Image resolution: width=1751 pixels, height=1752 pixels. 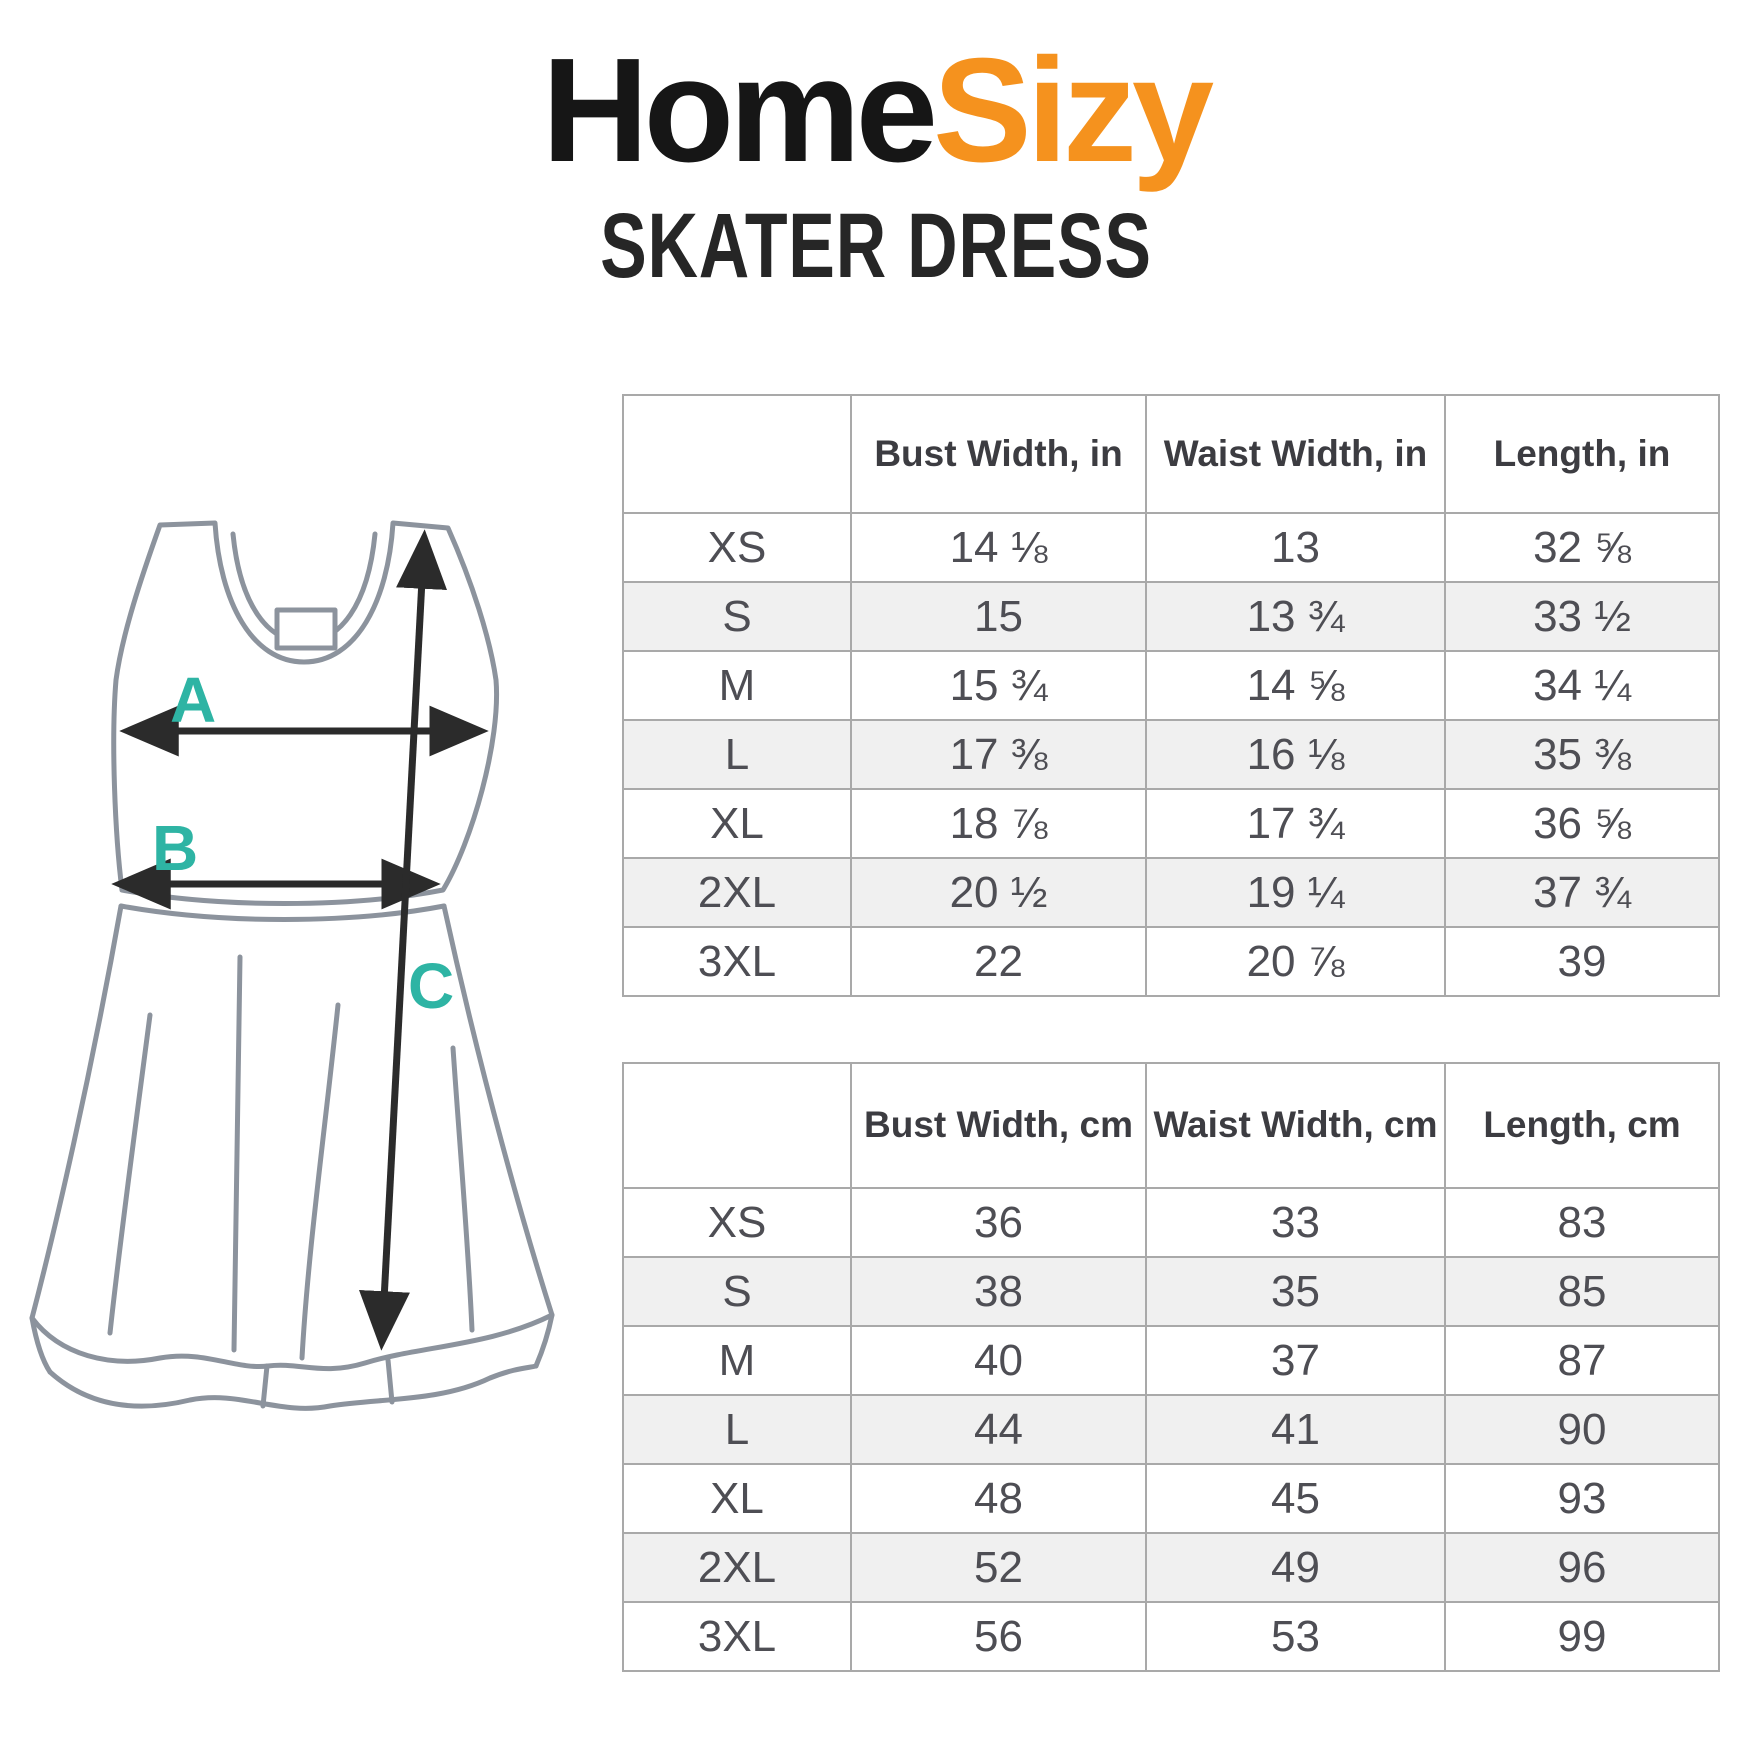 I want to click on measurement-value: 38, so click(x=998, y=1291).